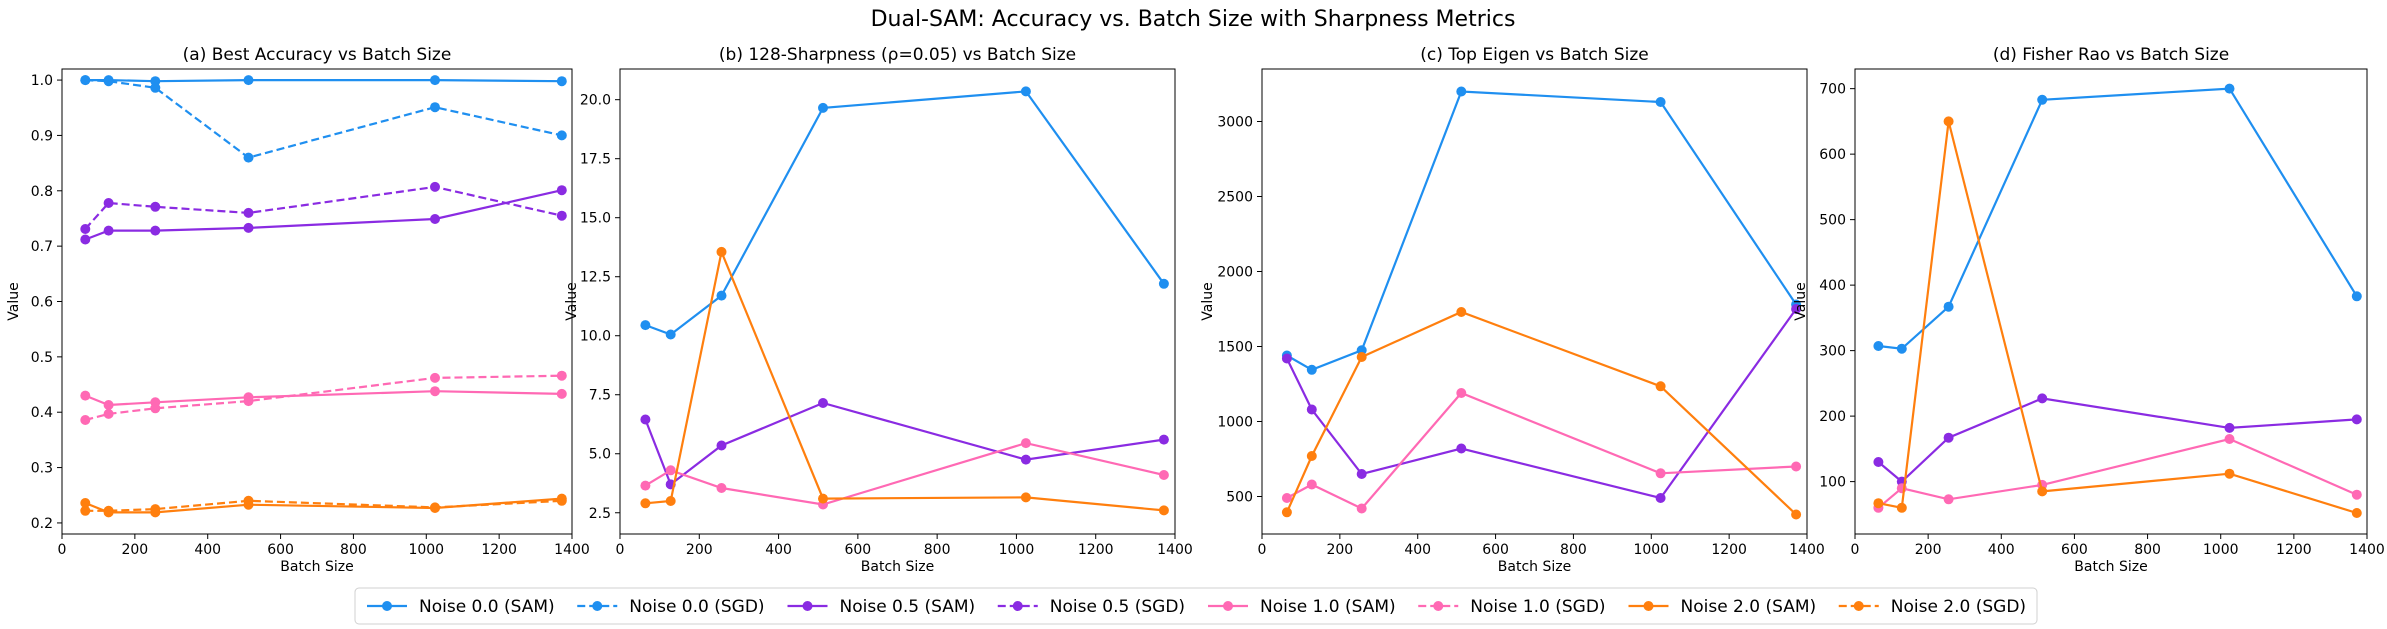 The image size is (2387, 629). I want to click on y-tick-label: 0.4, so click(42, 413).